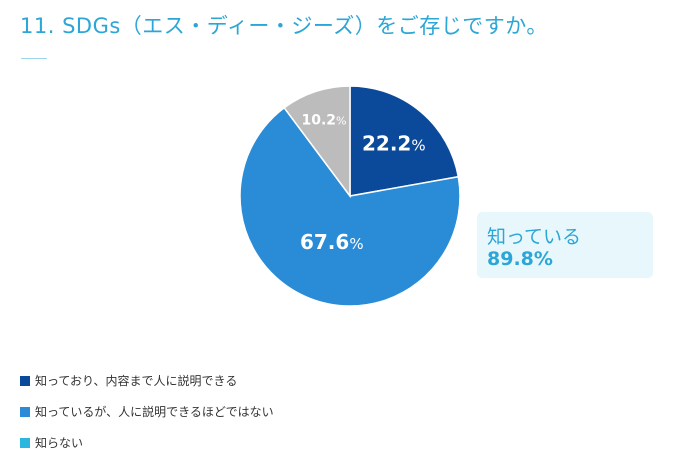 The width and height of the screenshot is (700, 467). I want to click on legend-label: 知っているが、人に説明できるほどではない, so click(154, 412).